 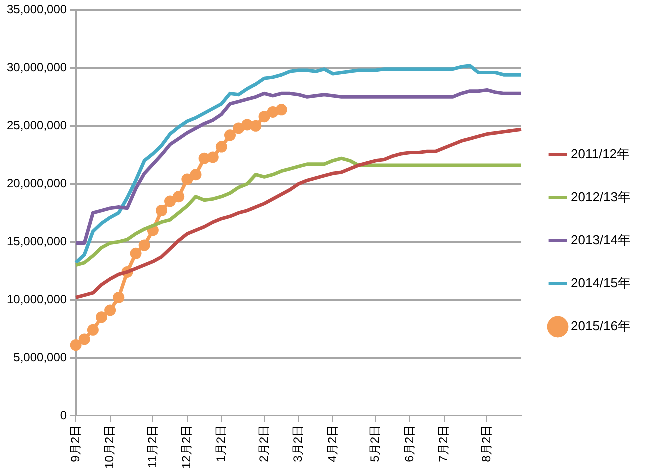 What do you see at coordinates (332, 443) in the screenshot?
I see `x-tick-label: 4月2日` at bounding box center [332, 443].